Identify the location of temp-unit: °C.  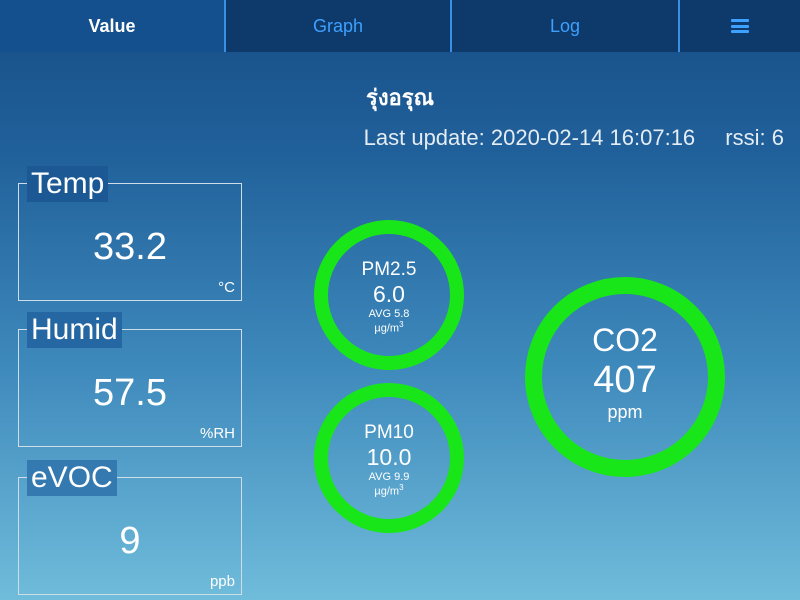
(226, 287).